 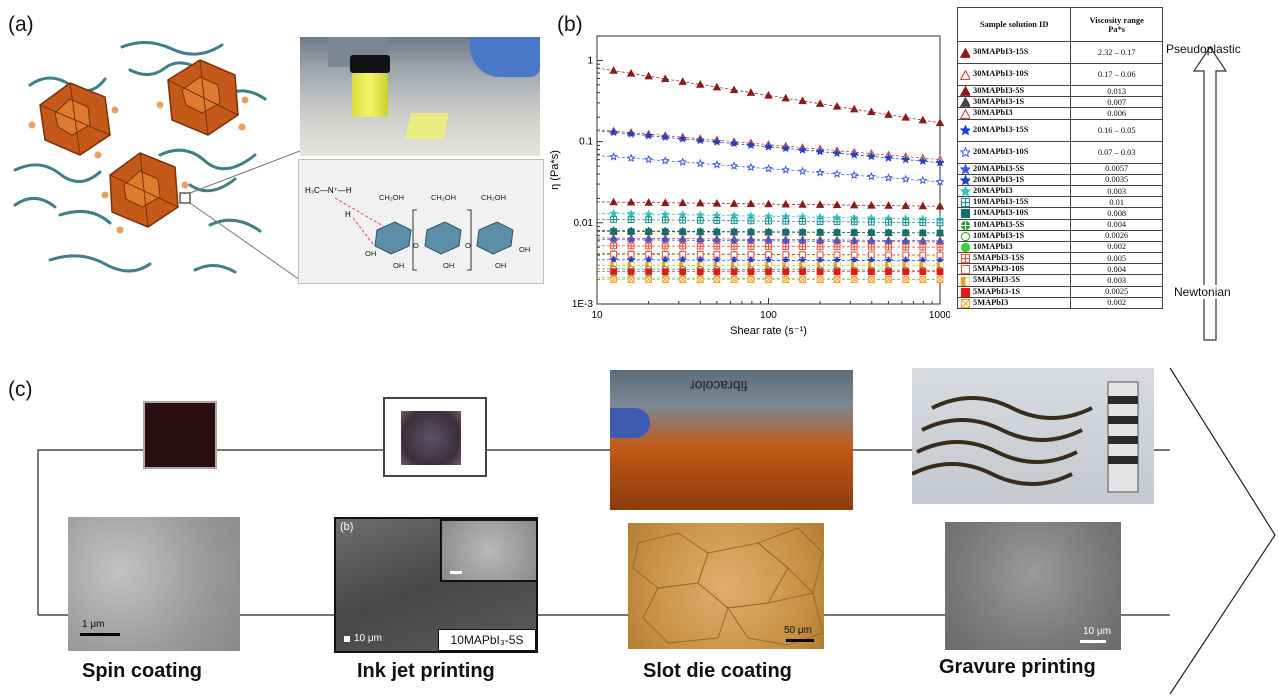 What do you see at coordinates (996, 291) in the screenshot?
I see `sample-id-text: 5MAPbI3-1S` at bounding box center [996, 291].